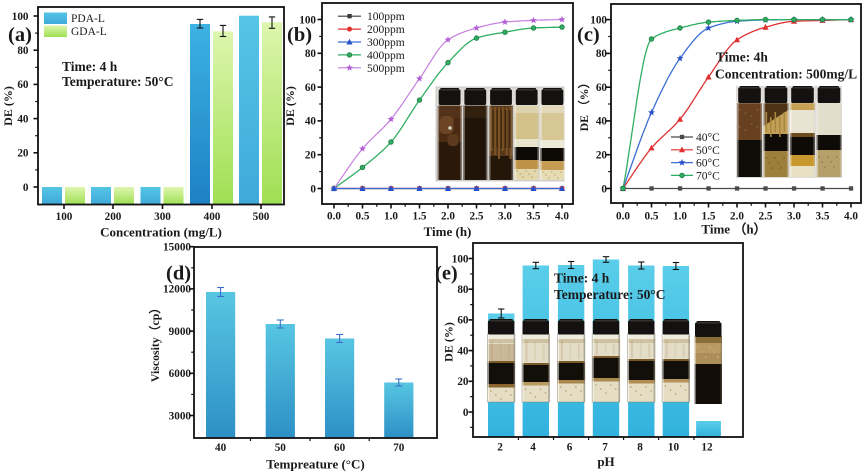 This screenshot has width=865, height=472. Describe the element at coordinates (446, 274) in the screenshot. I see `svg-text: (e)` at that location.